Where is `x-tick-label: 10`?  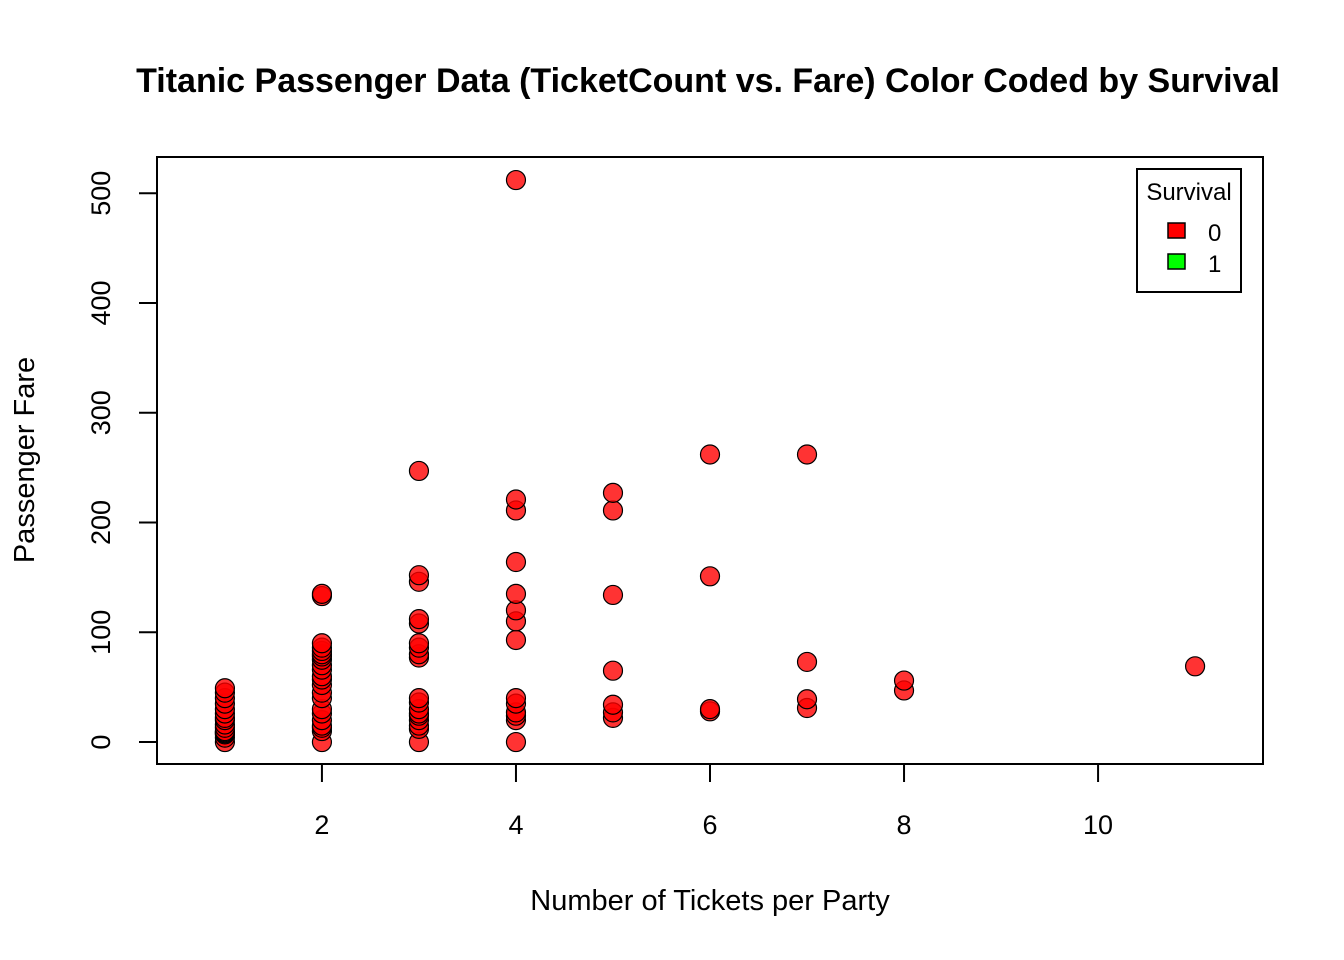 x-tick-label: 10 is located at coordinates (1098, 825).